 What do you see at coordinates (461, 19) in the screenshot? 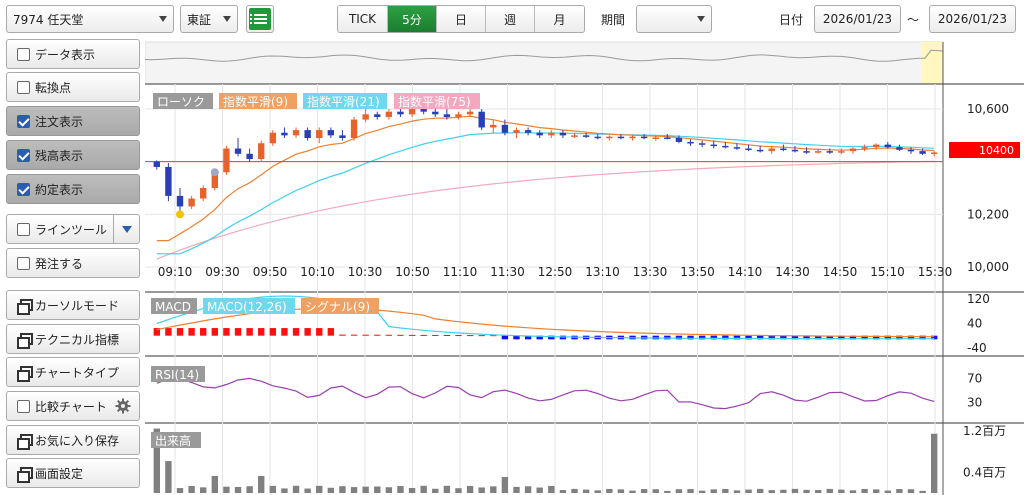
I see `tab-day: 日` at bounding box center [461, 19].